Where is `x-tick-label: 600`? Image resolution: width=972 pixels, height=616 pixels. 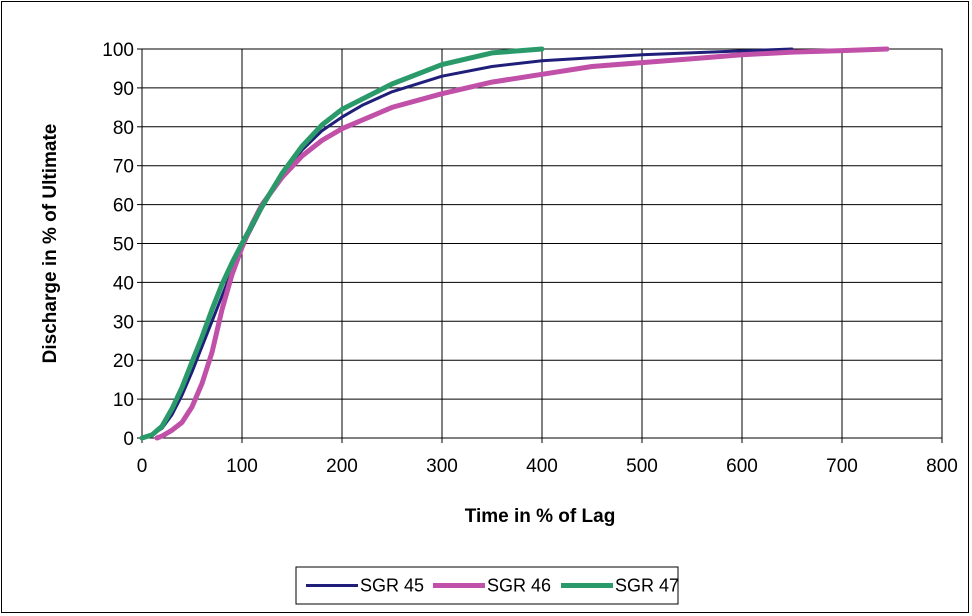 x-tick-label: 600 is located at coordinates (742, 466).